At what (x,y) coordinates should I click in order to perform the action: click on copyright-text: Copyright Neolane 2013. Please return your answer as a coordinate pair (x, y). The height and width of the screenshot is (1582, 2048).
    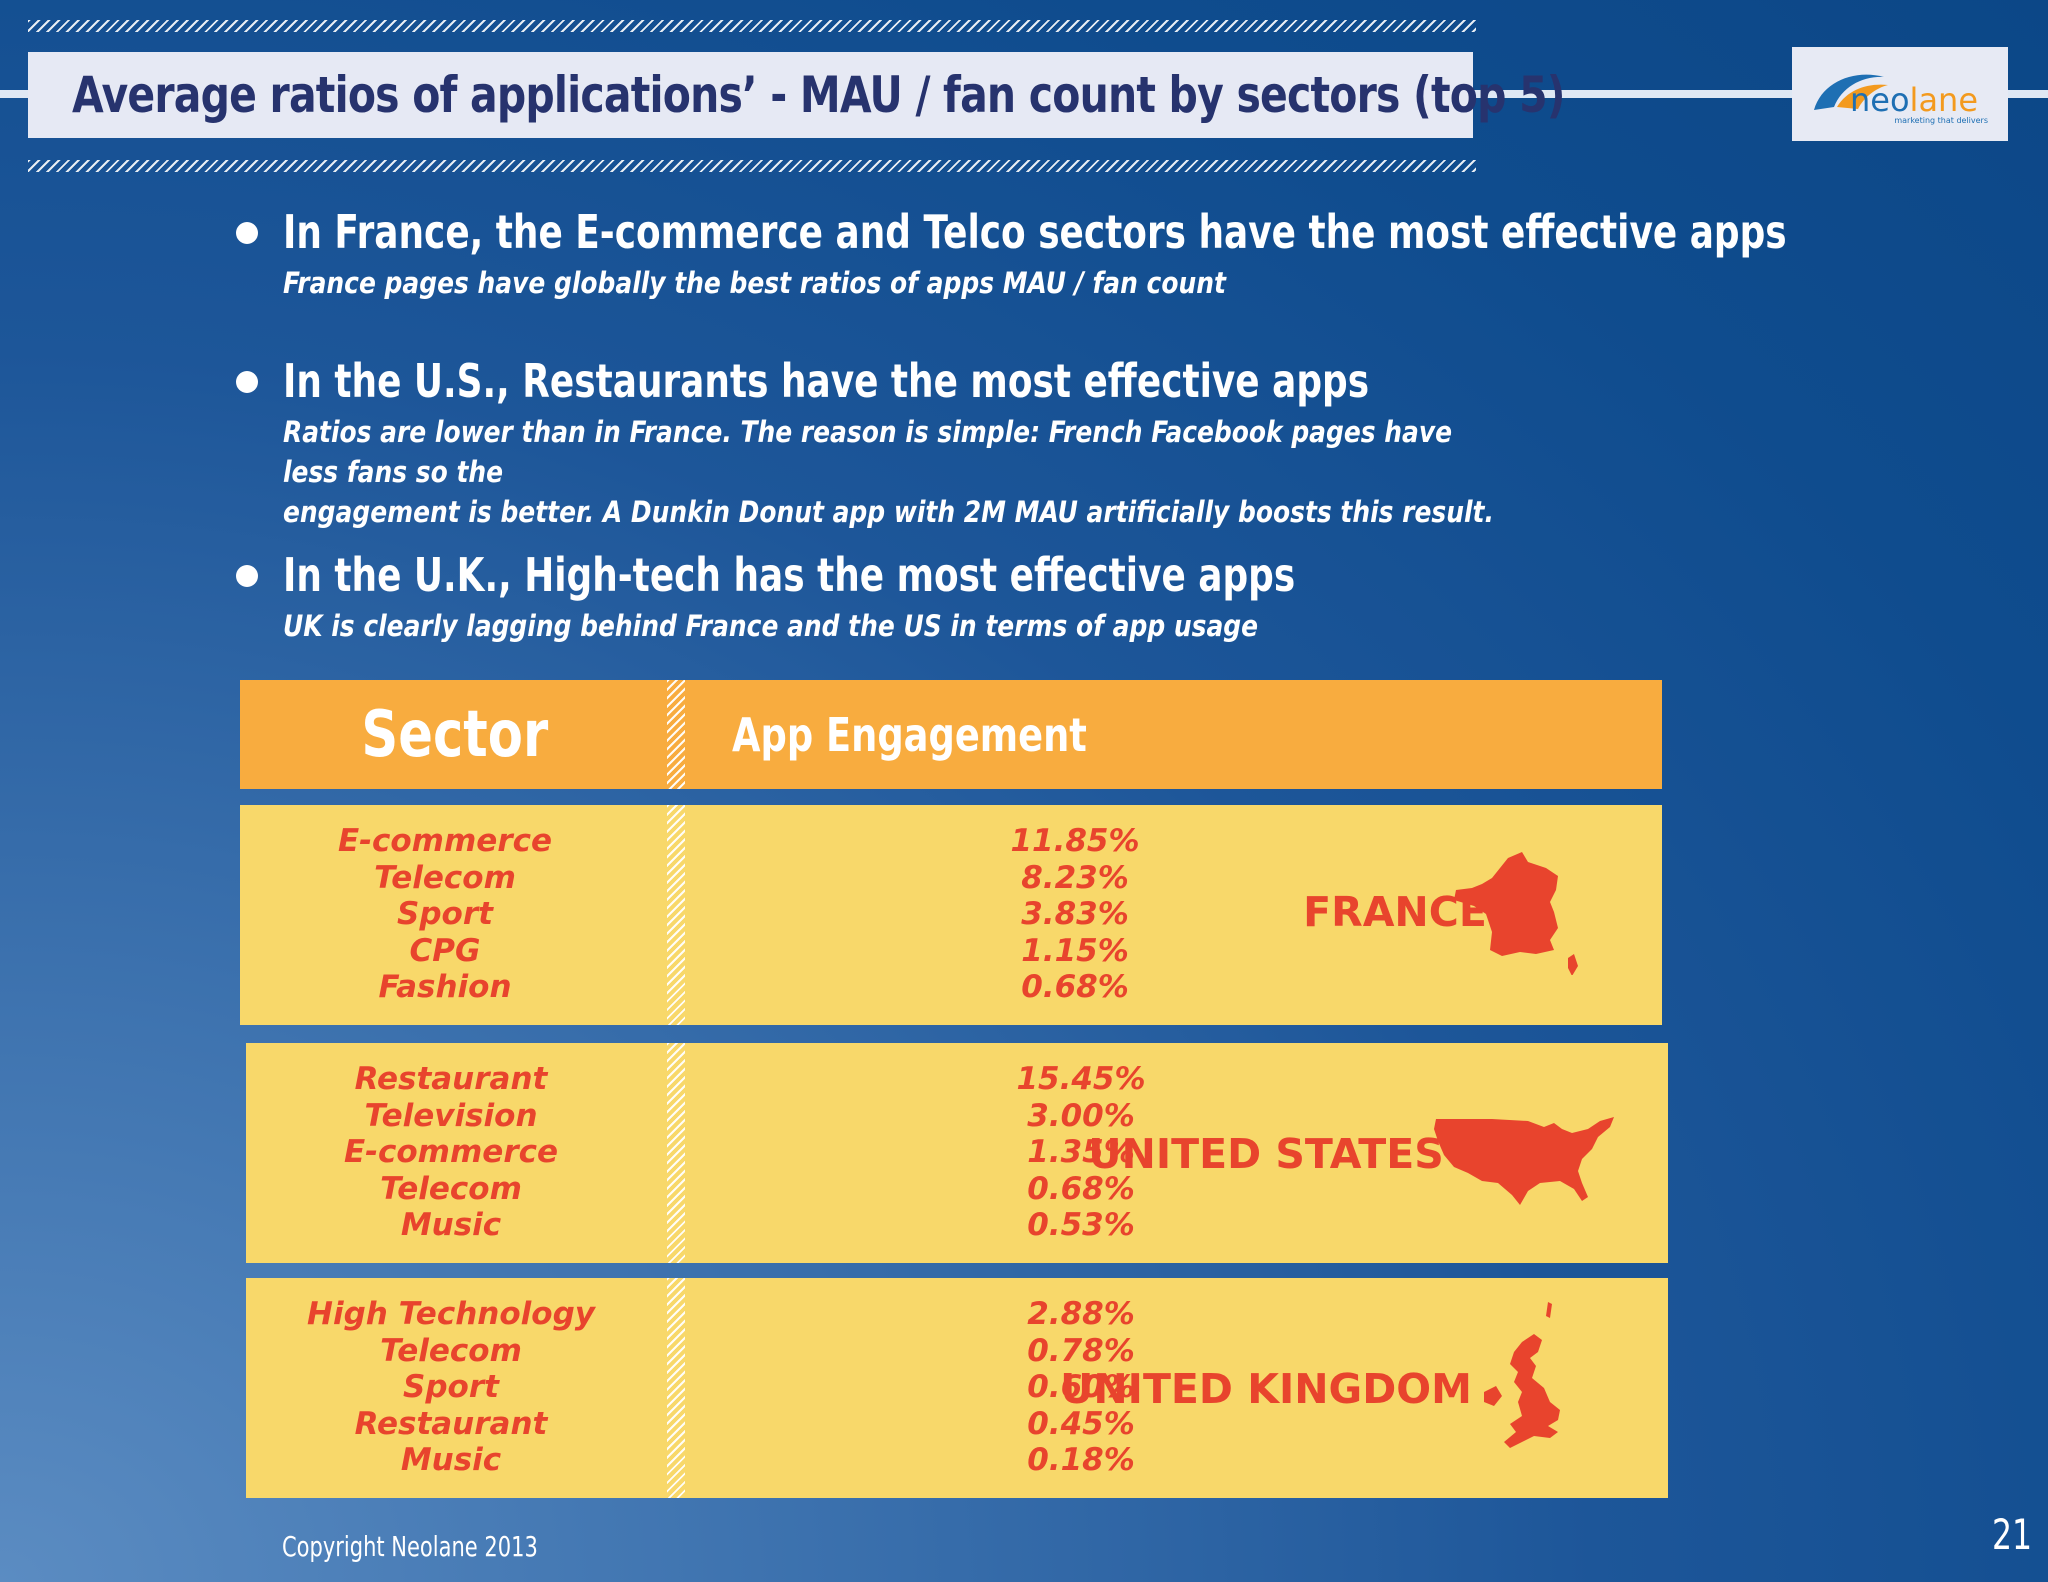
    Looking at the image, I should click on (410, 1546).